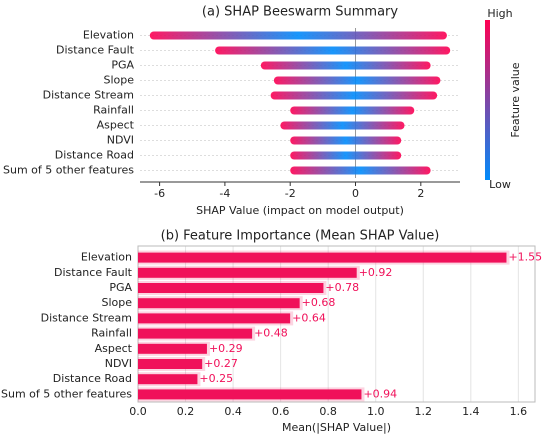 This screenshot has height=447, width=550. Describe the element at coordinates (525, 257) in the screenshot. I see `value-label: +1.55` at that location.